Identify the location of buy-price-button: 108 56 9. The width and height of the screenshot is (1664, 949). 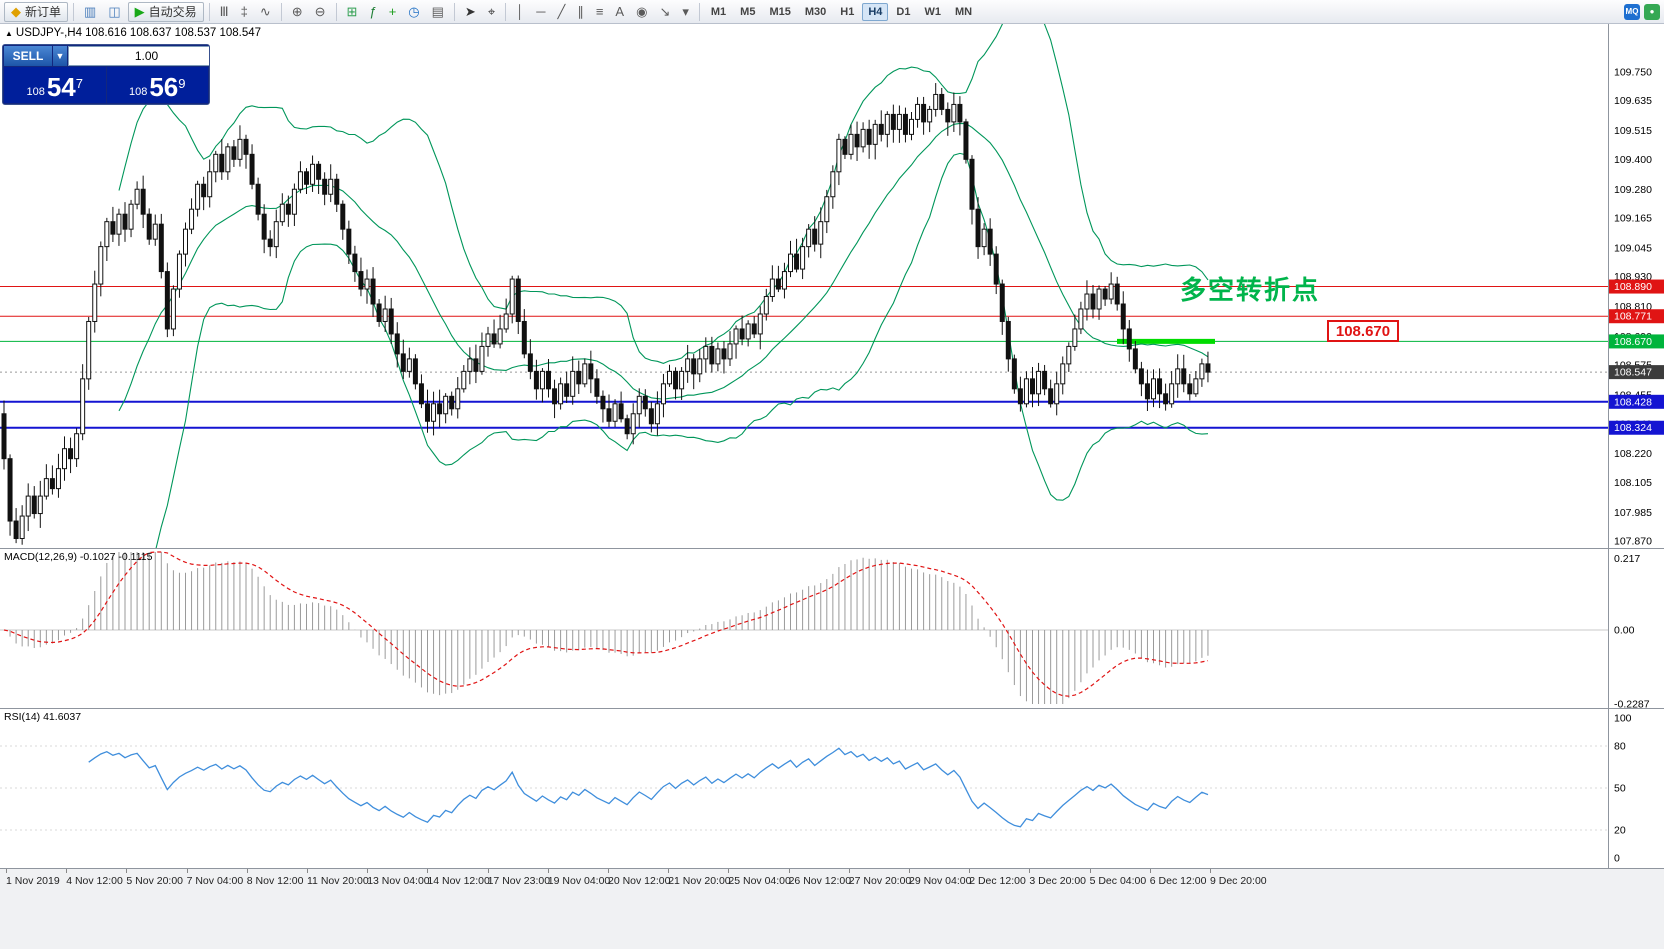
(157, 85).